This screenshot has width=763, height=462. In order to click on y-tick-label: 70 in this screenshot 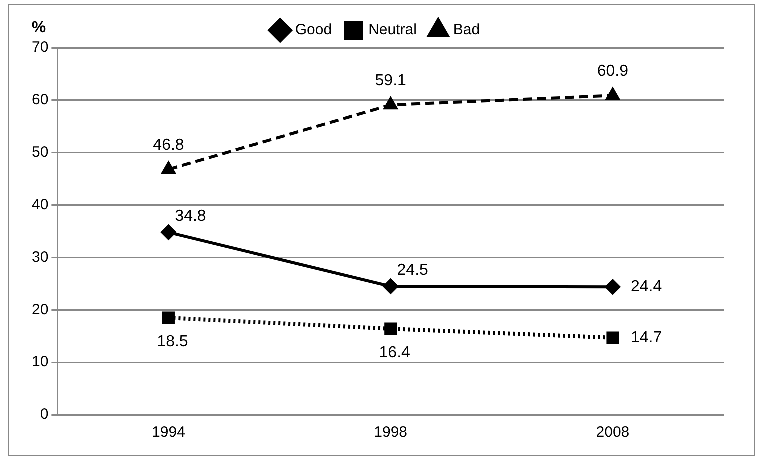, I will do `click(40, 47)`.